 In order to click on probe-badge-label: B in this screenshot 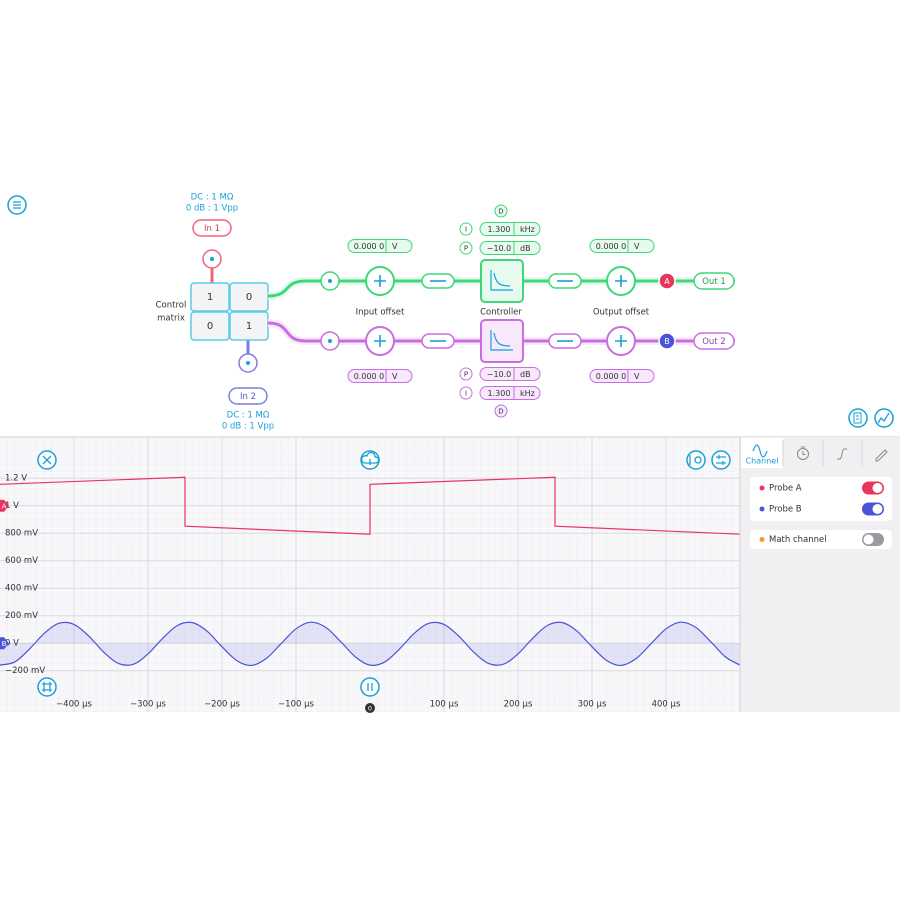, I will do `click(667, 341)`.